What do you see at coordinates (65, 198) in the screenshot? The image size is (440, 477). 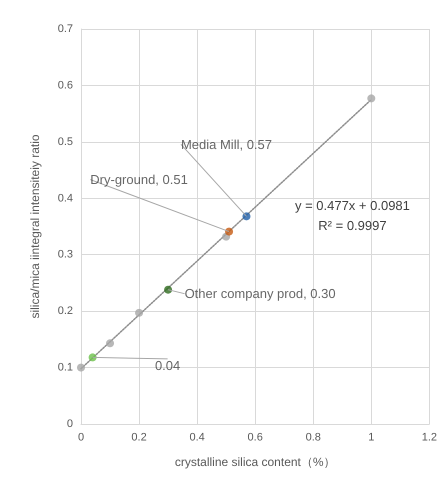 I see `y-tick-label: 0.4` at bounding box center [65, 198].